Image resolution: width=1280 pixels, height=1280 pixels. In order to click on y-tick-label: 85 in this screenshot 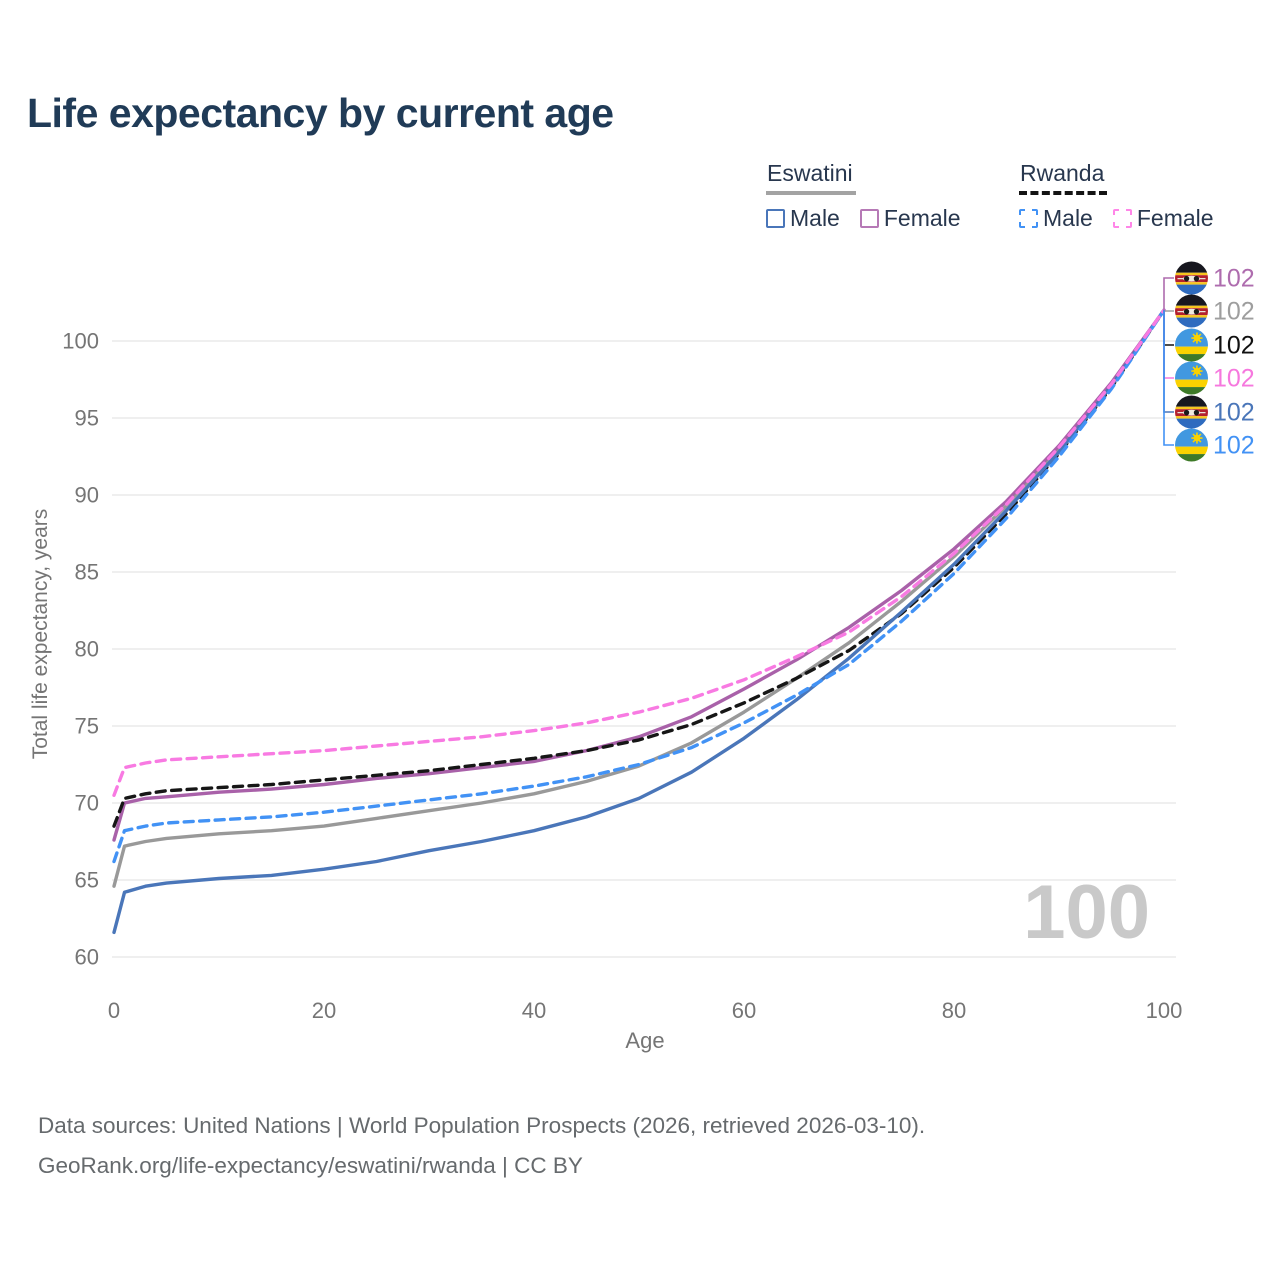, I will do `click(87, 572)`.